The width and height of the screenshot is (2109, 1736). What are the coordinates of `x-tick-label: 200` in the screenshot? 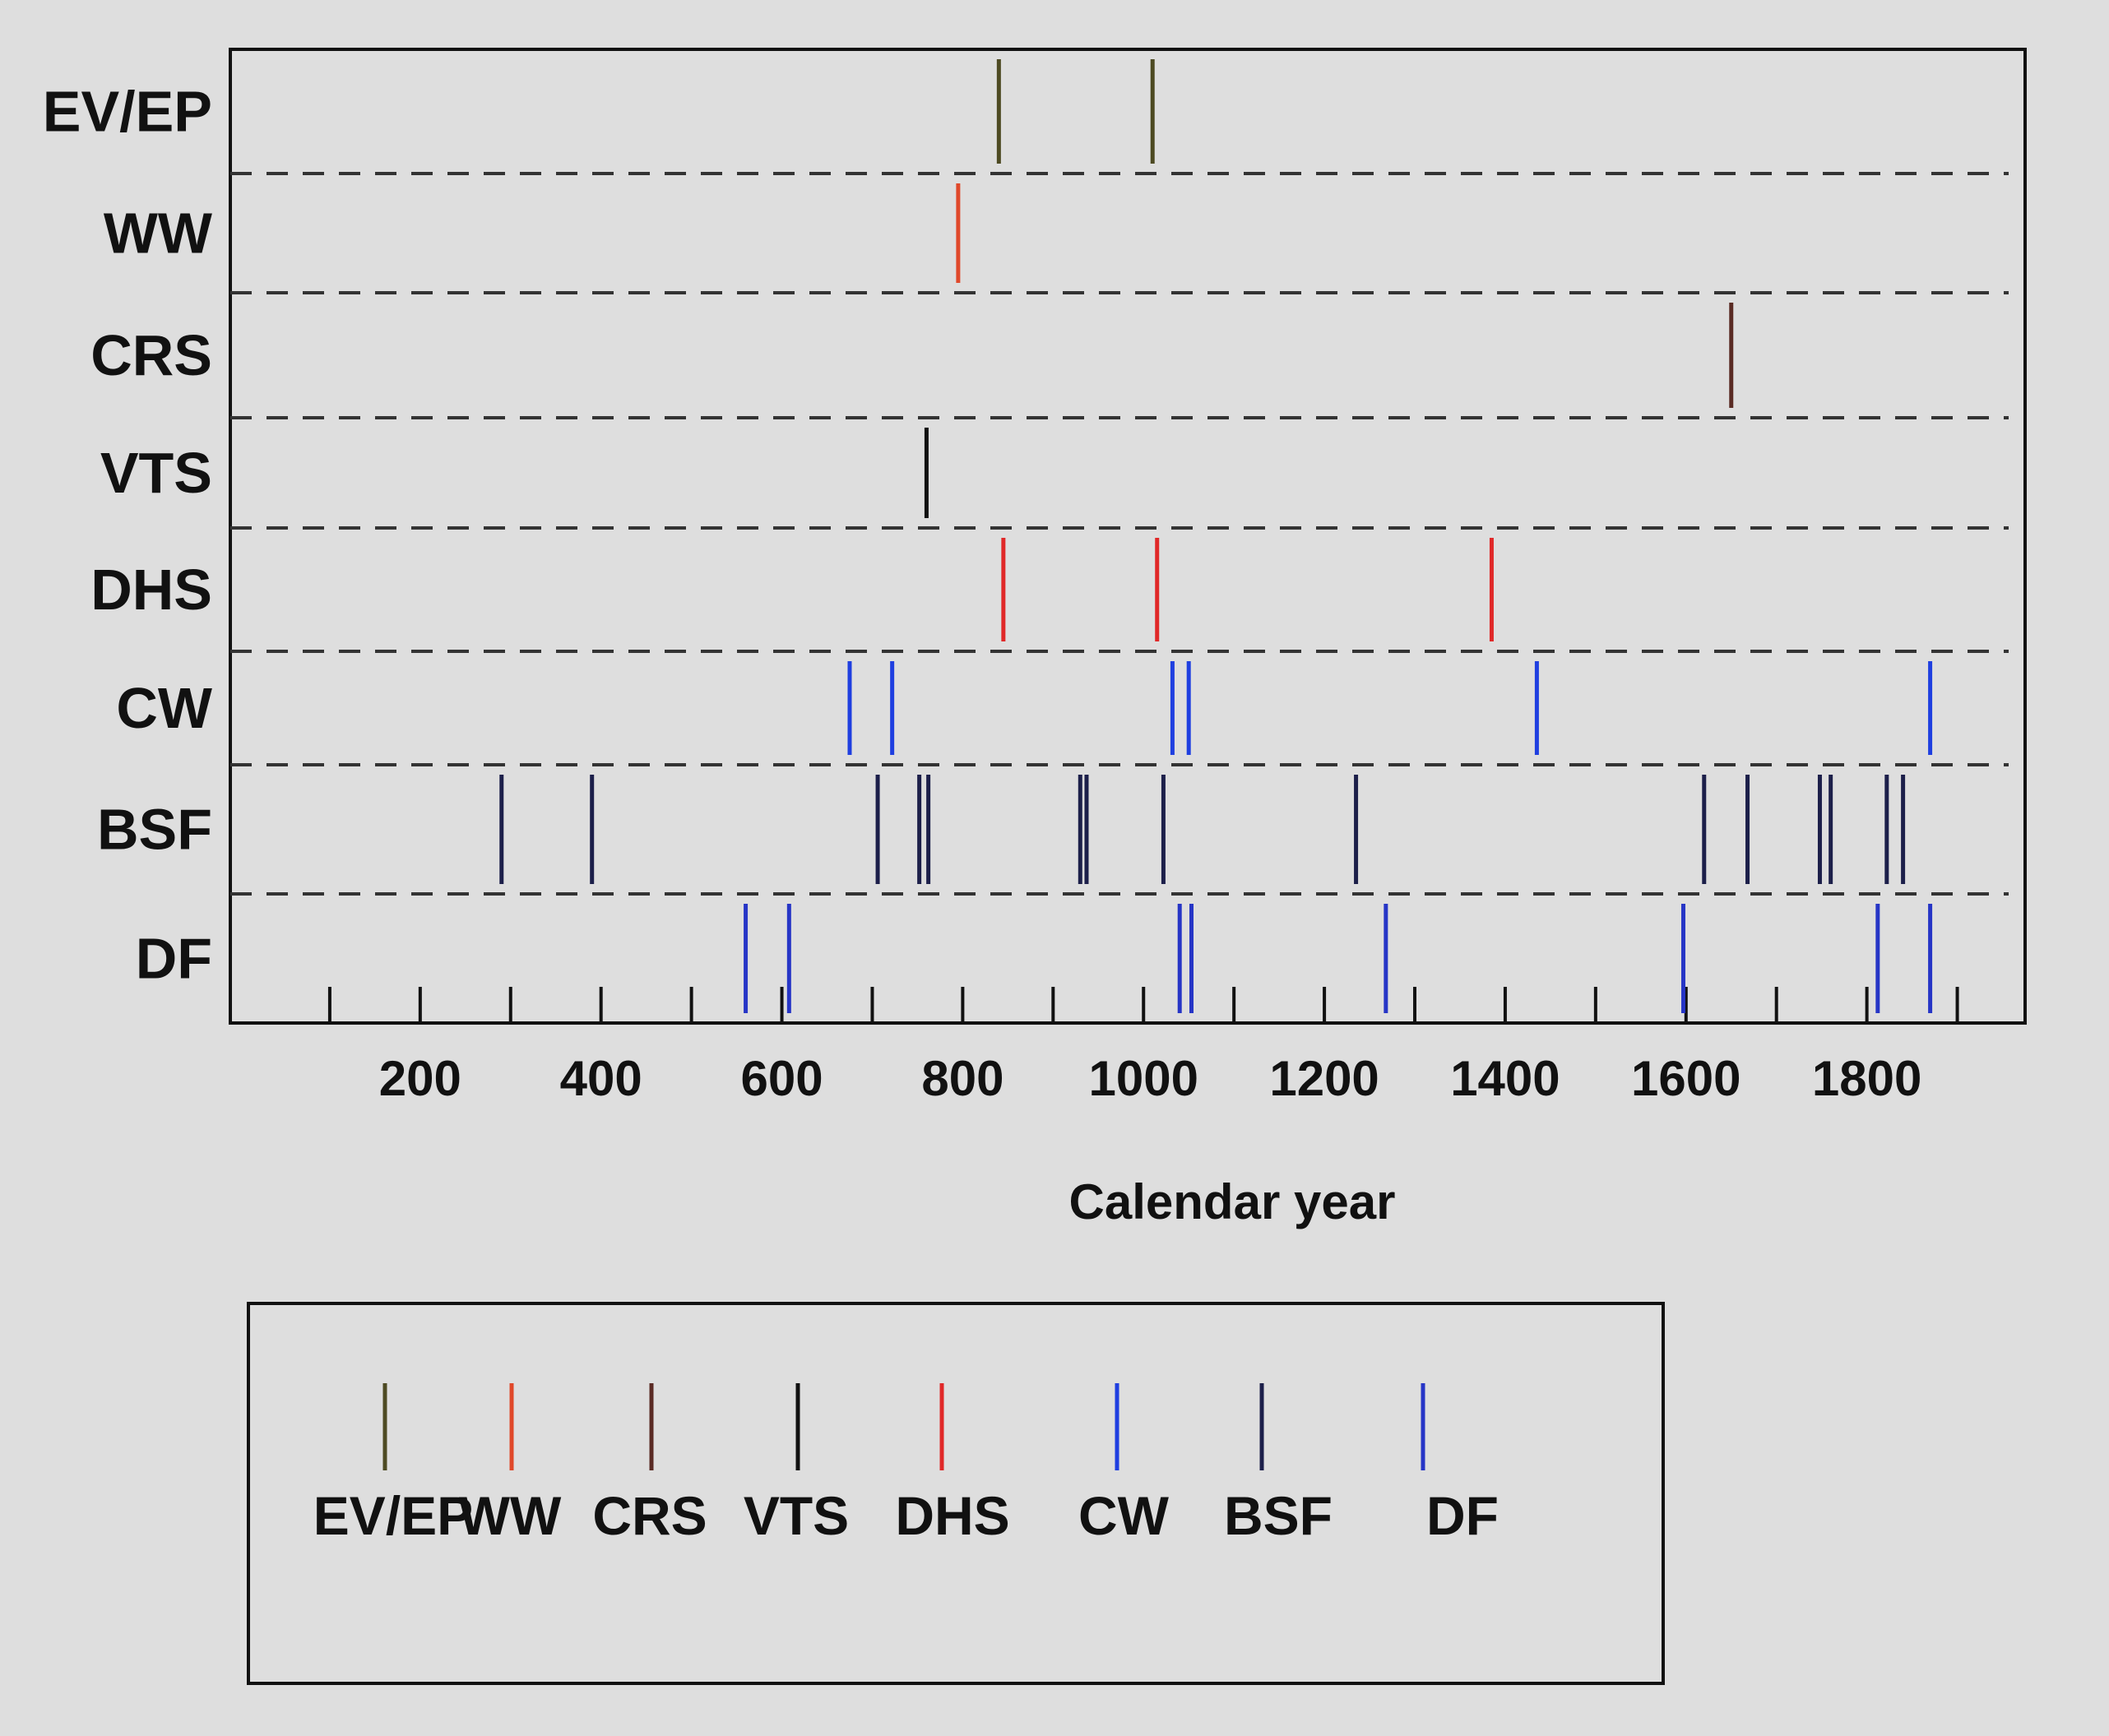 It's located at (420, 1078).